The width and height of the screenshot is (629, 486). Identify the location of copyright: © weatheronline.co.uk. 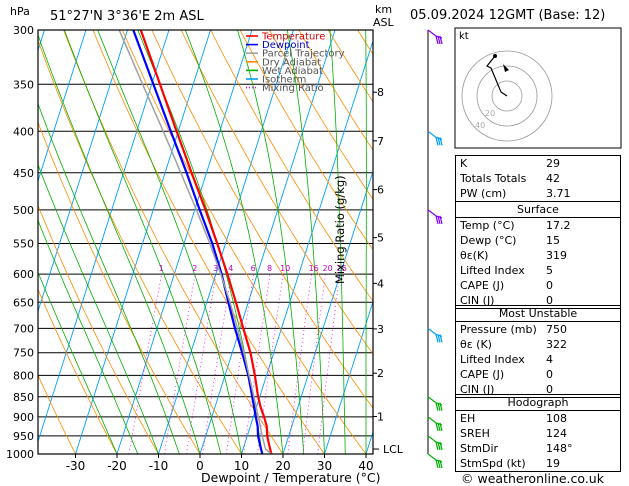
(532, 478).